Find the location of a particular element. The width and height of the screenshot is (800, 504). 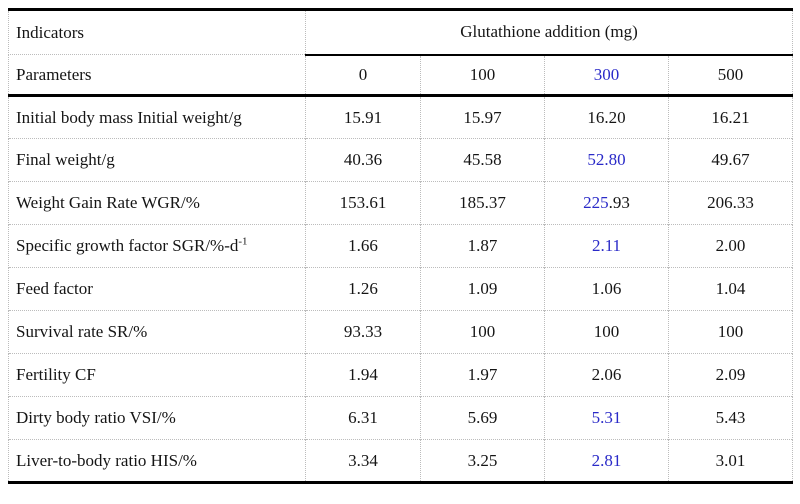

cell-value: 2.09 is located at coordinates (730, 375).